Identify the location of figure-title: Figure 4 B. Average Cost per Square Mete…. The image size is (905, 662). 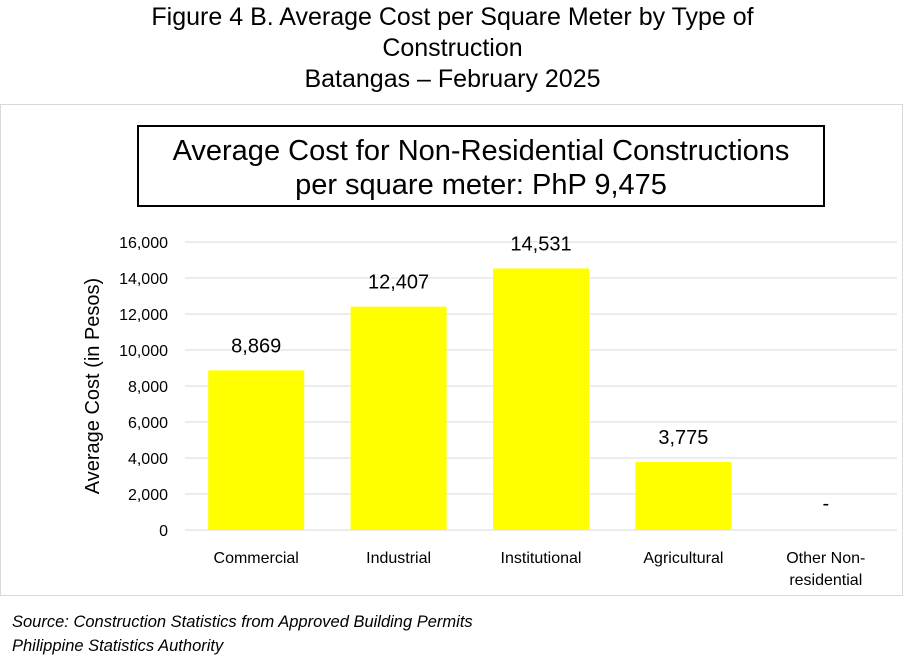
(452, 48).